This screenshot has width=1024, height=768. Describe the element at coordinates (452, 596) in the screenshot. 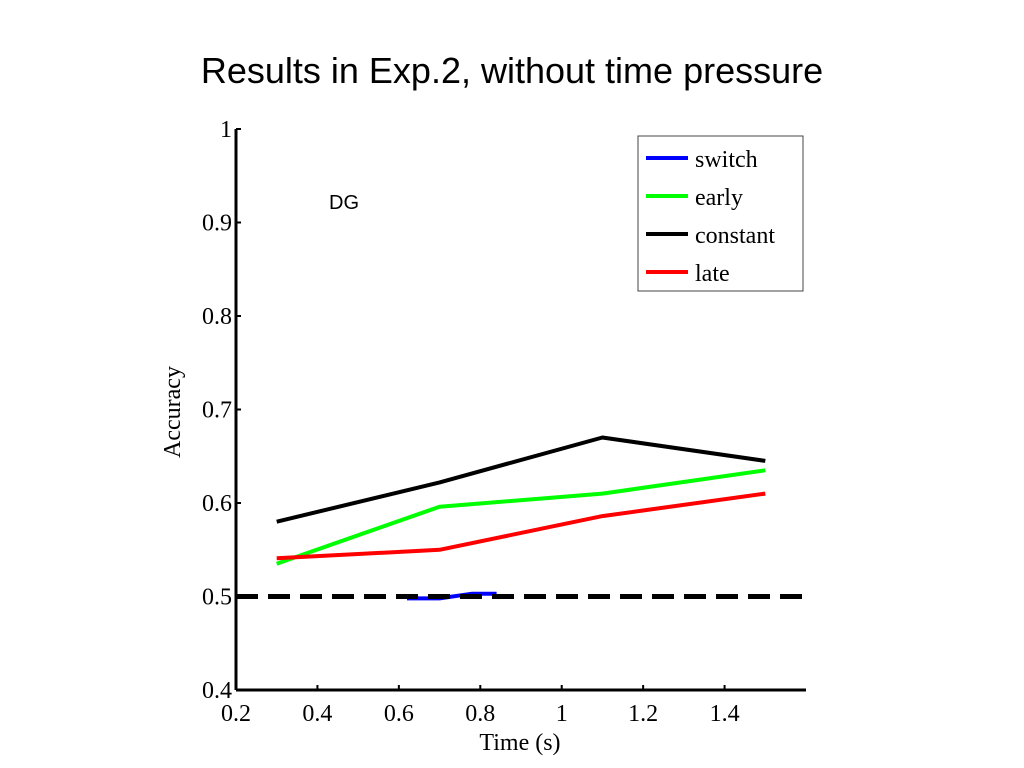

I see `series-line-switch` at that location.